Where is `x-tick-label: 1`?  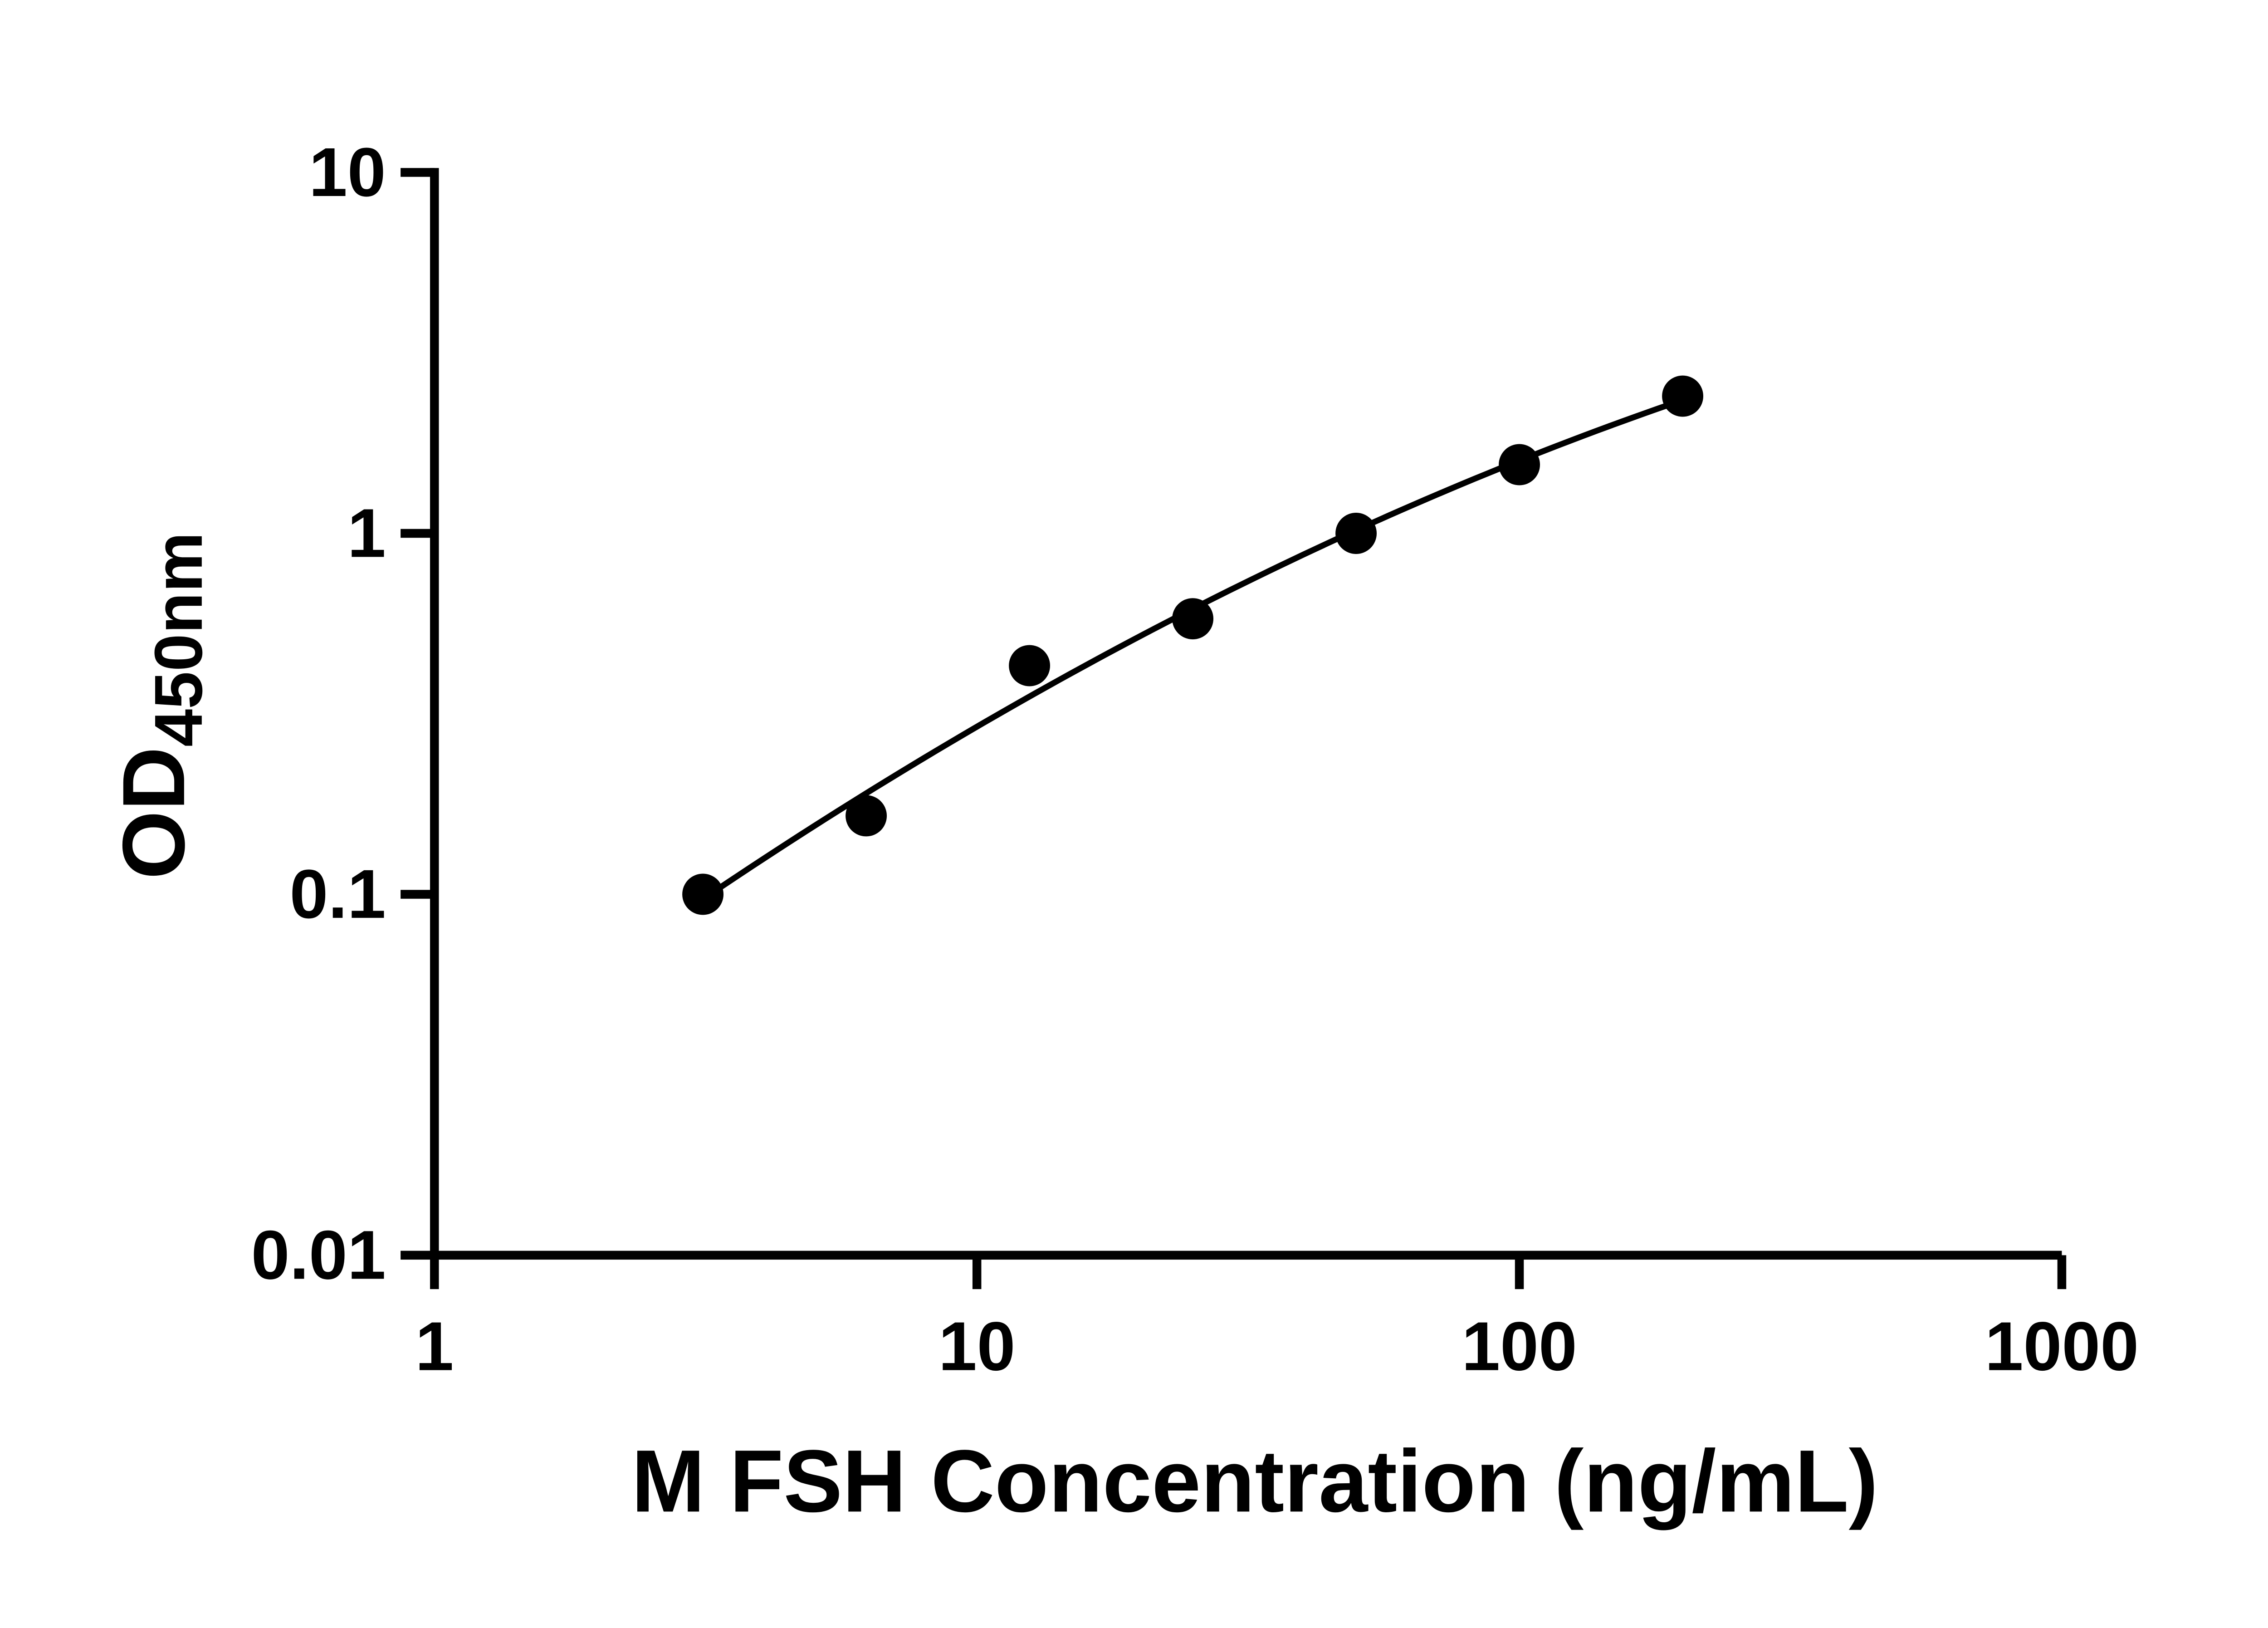 x-tick-label: 1 is located at coordinates (435, 1346).